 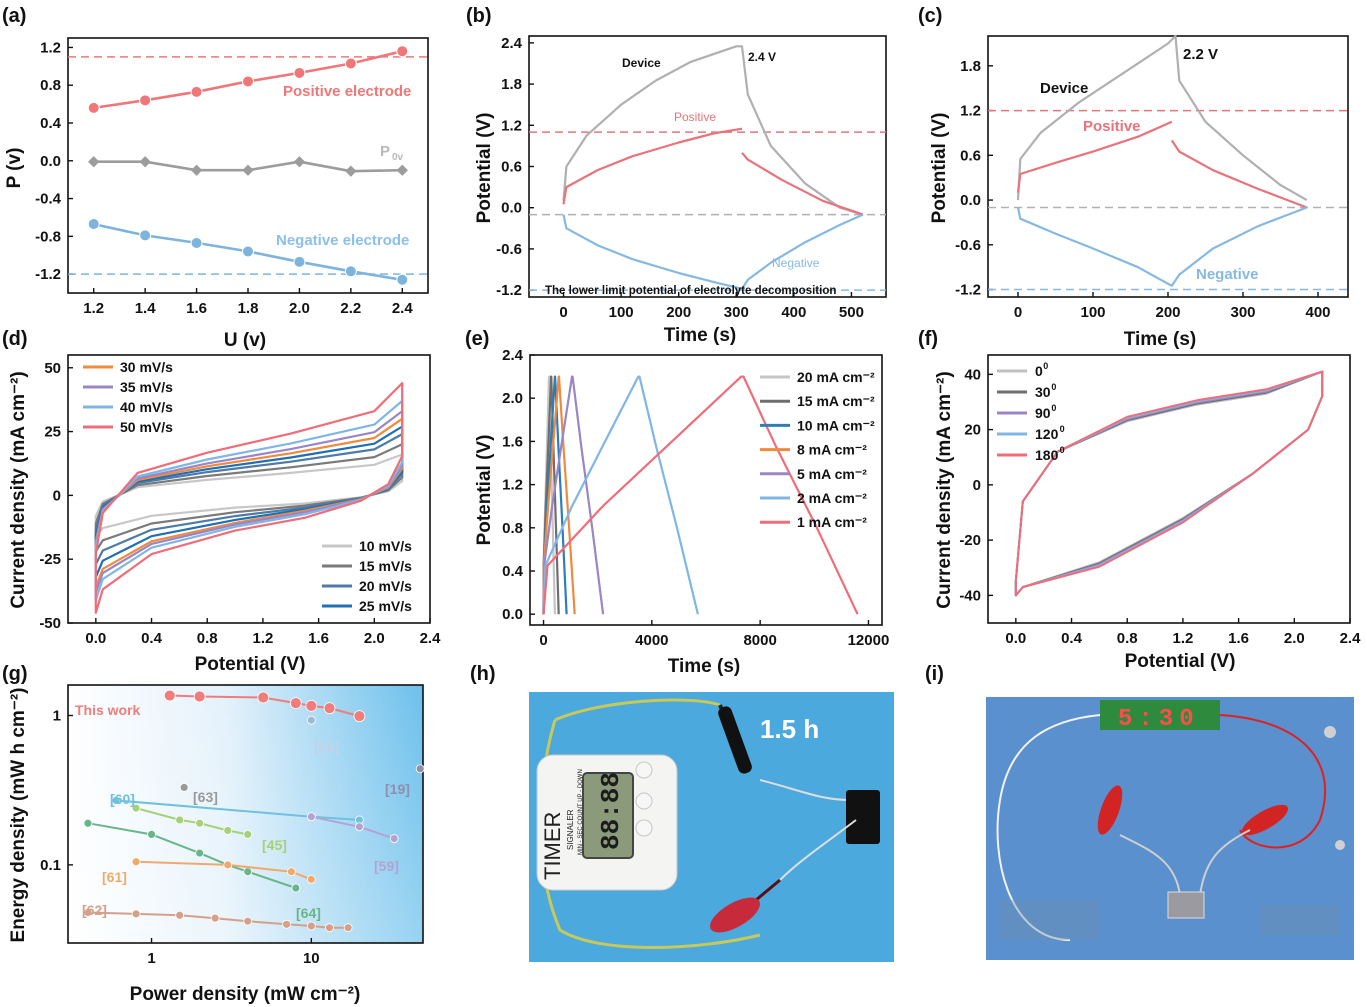 I want to click on legend-label: 120, so click(x=1047, y=434).